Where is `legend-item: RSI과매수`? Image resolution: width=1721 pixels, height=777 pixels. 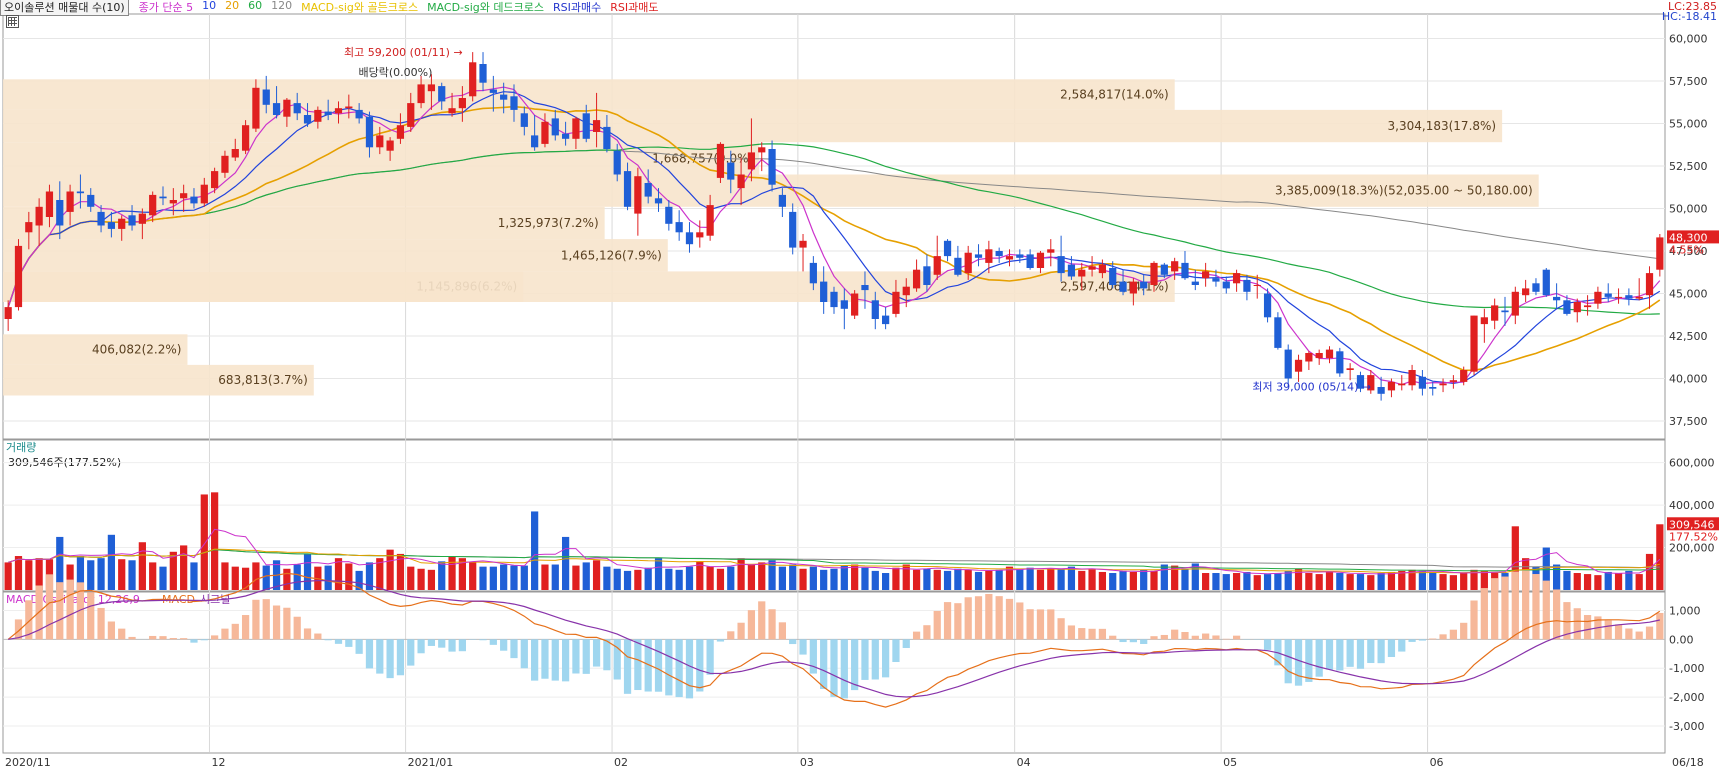 legend-item: RSI과매수 is located at coordinates (577, 7).